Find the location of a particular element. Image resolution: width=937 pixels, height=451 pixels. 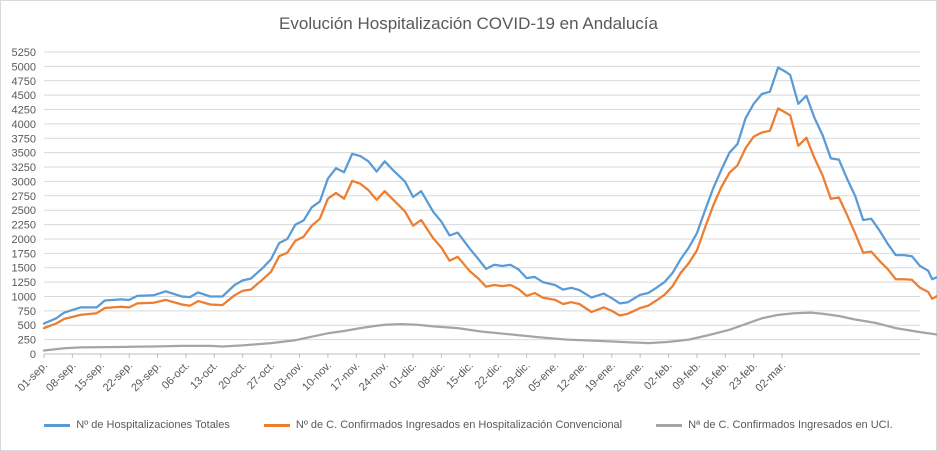

x-tick-label: 08-dic. is located at coordinates (432, 376).